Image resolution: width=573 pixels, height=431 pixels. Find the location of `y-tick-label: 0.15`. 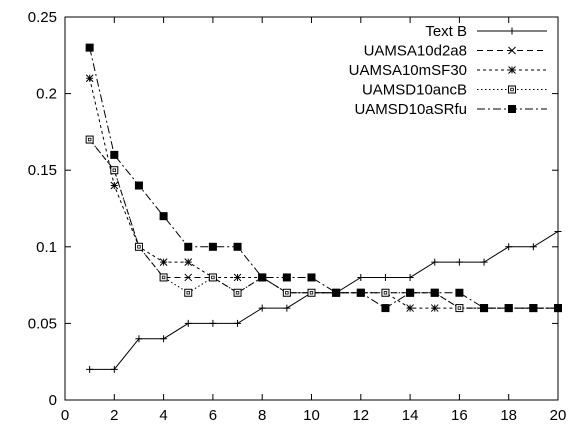

y-tick-label: 0.15 is located at coordinates (42, 170).